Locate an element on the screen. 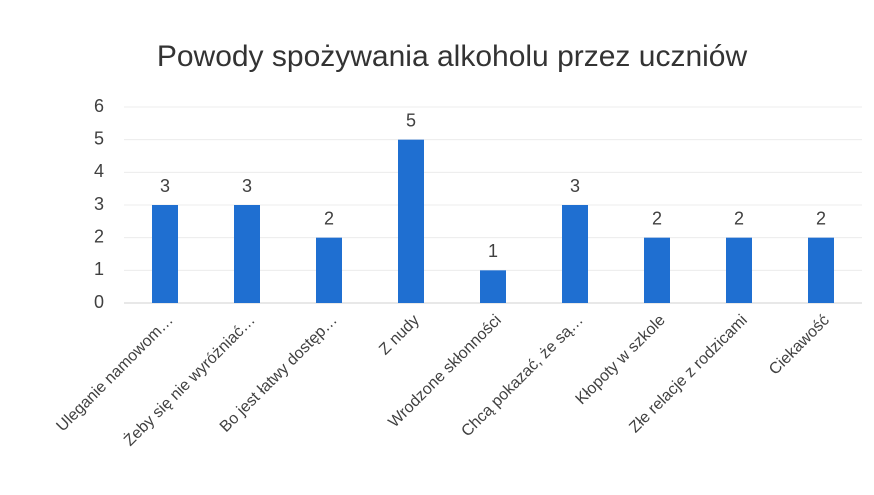 The height and width of the screenshot is (495, 874). y-tick-label: 2 is located at coordinates (99, 236).